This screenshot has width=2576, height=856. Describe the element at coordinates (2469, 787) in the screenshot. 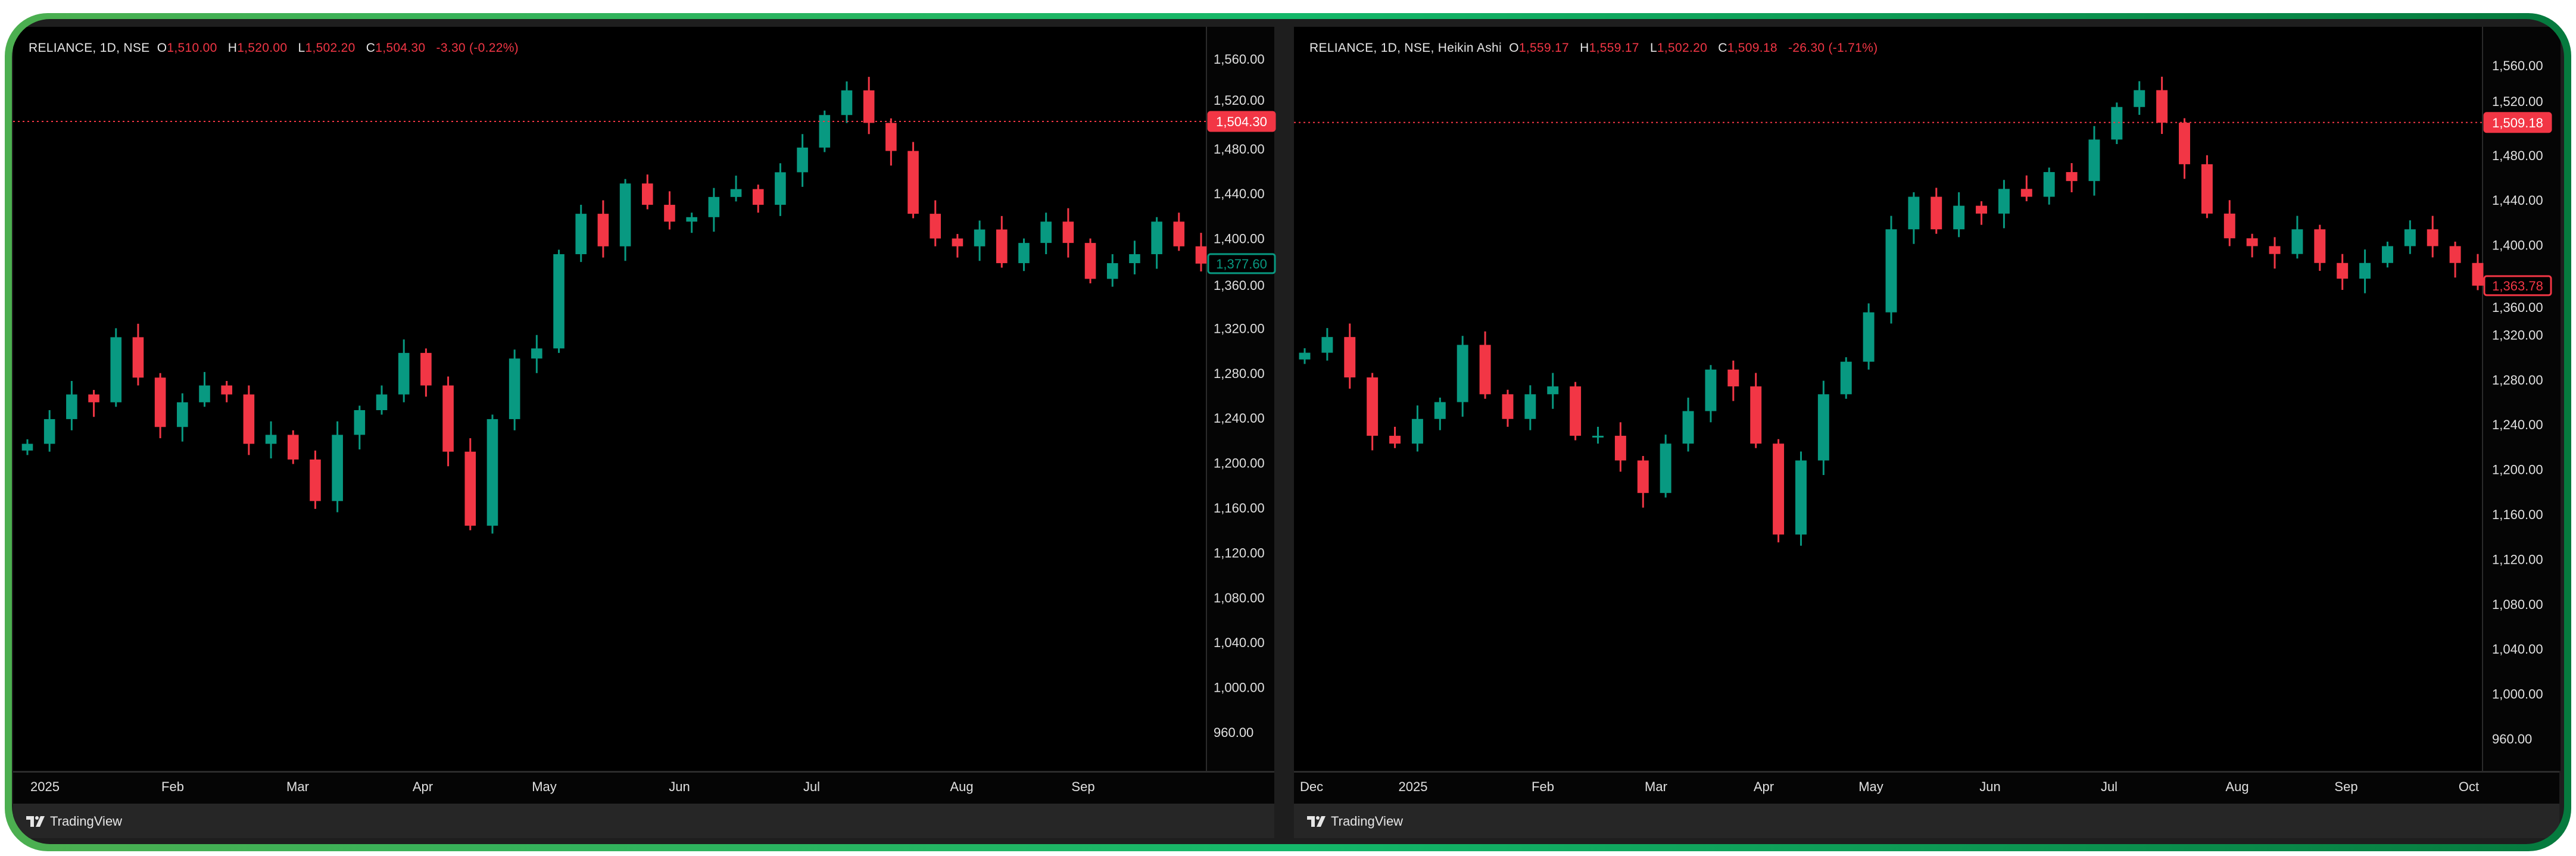

I see `time-tick-label: Oct` at that location.